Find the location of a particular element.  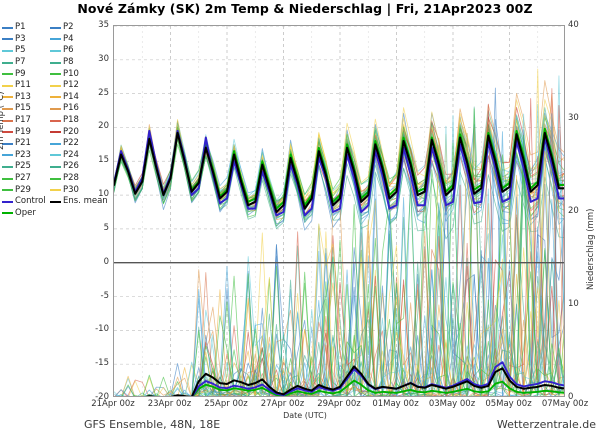

x-axis-tick-label: 23Apr 00z is located at coordinates (169, 404).